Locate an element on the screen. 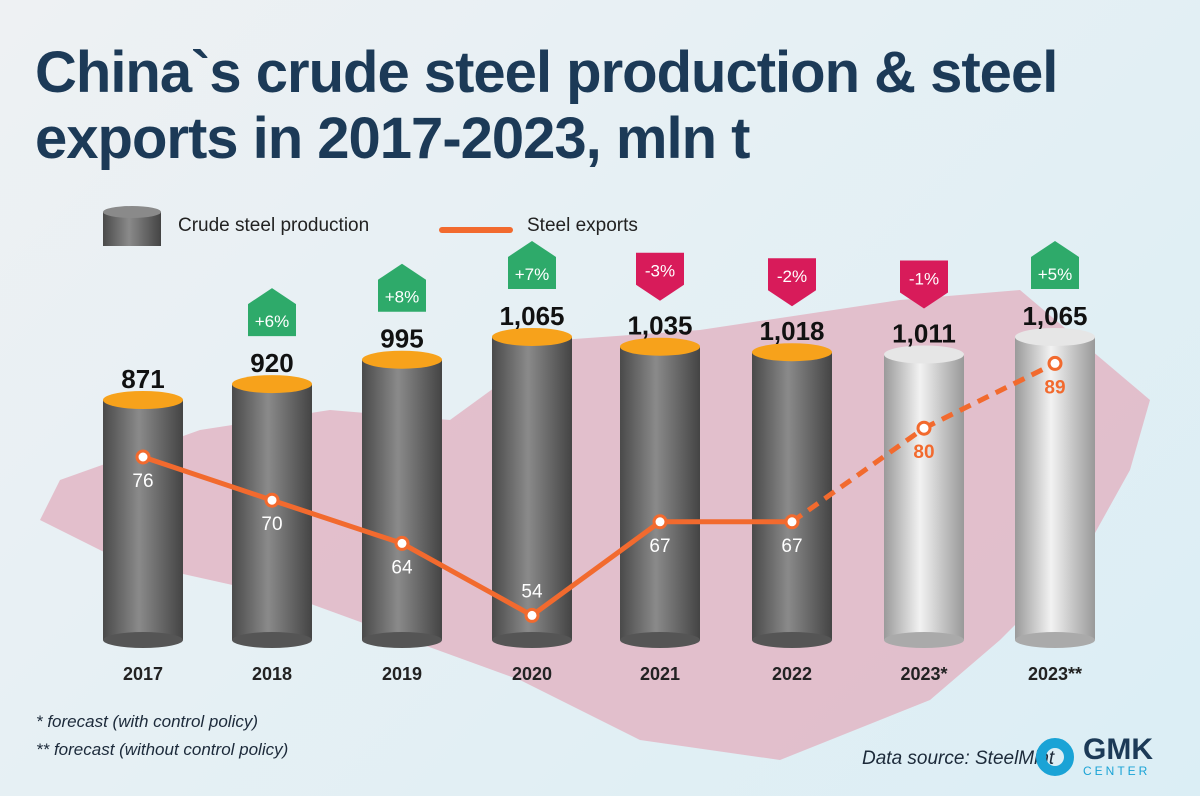 The image size is (1200, 796). change-label: -1% is located at coordinates (924, 279).